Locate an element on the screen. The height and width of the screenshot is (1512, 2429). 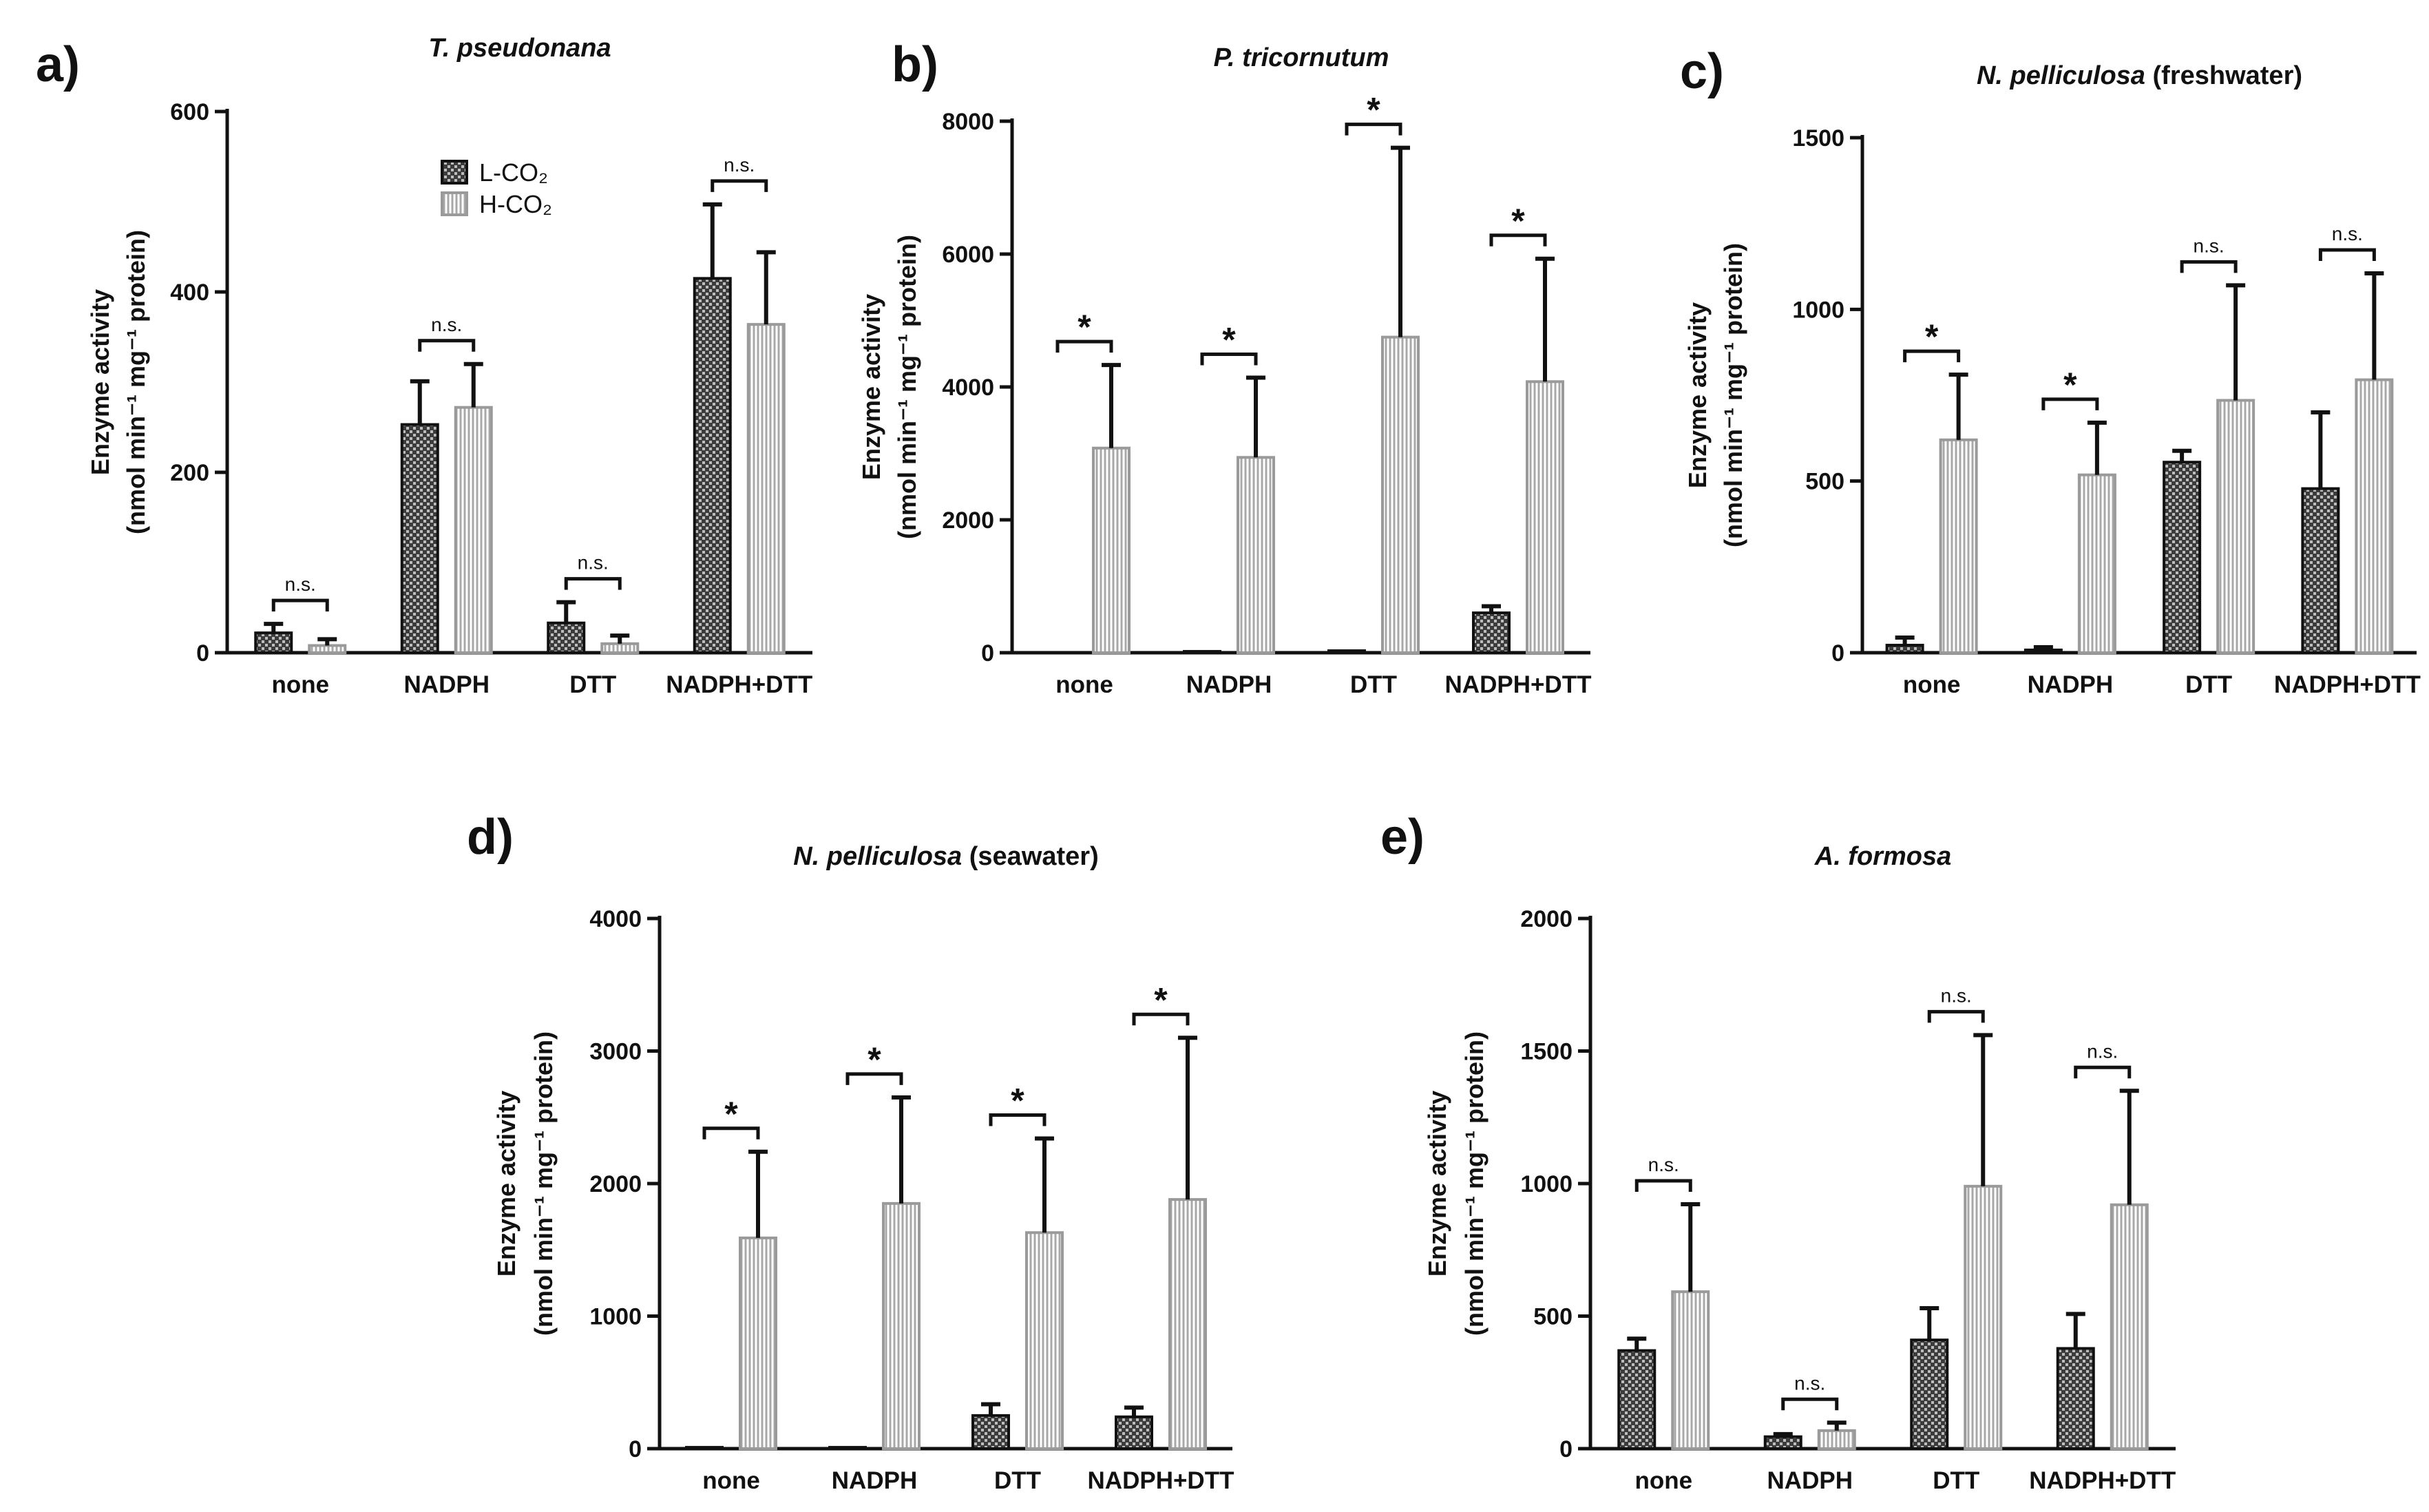
panel-letter: b) is located at coordinates (915, 64).